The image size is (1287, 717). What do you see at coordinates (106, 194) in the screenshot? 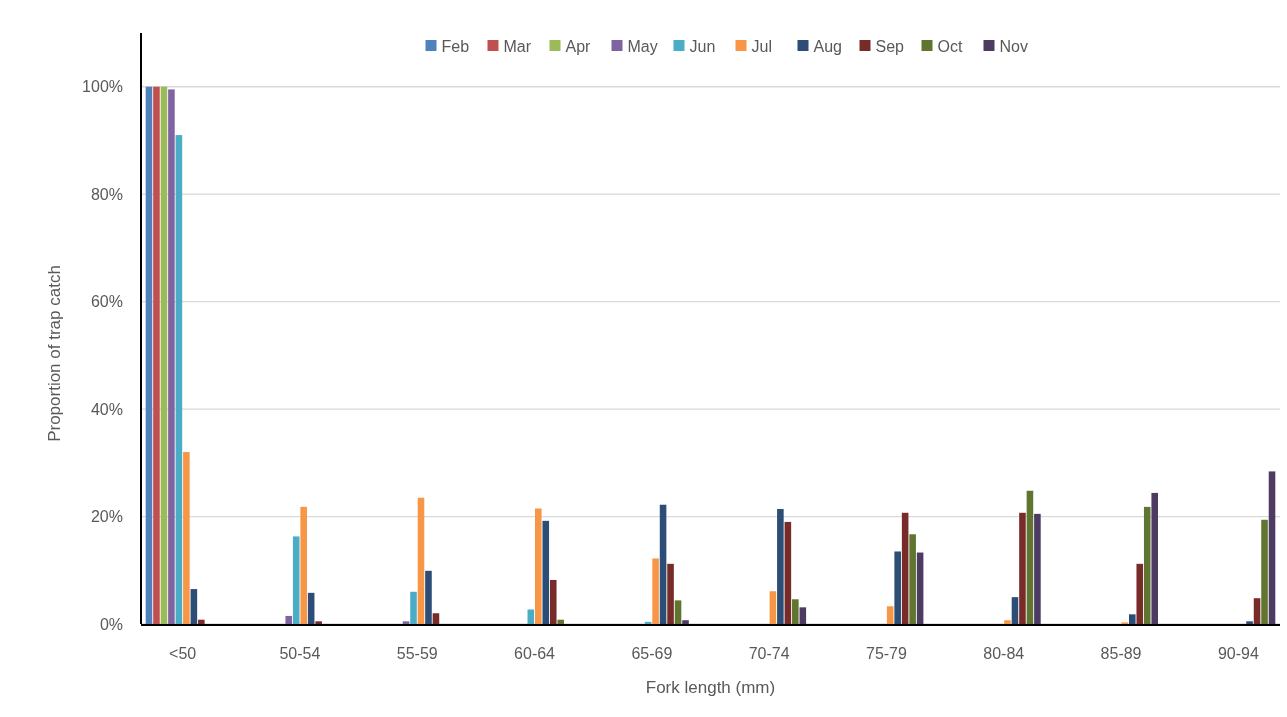
I see `y-tick-label: 80%` at bounding box center [106, 194].